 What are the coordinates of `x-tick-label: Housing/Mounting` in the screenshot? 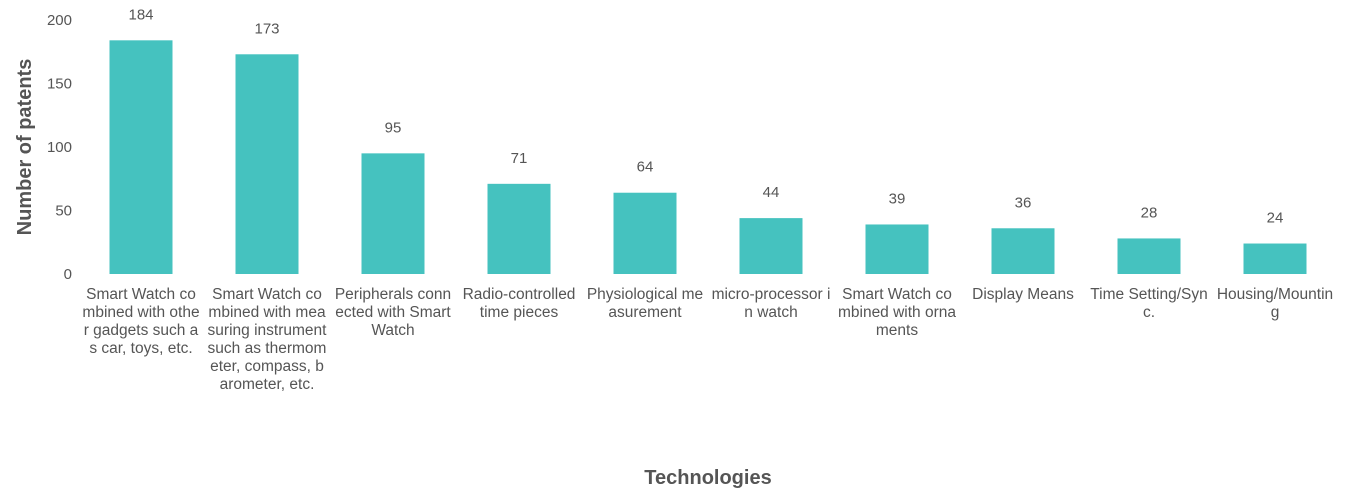 It's located at (1275, 303).